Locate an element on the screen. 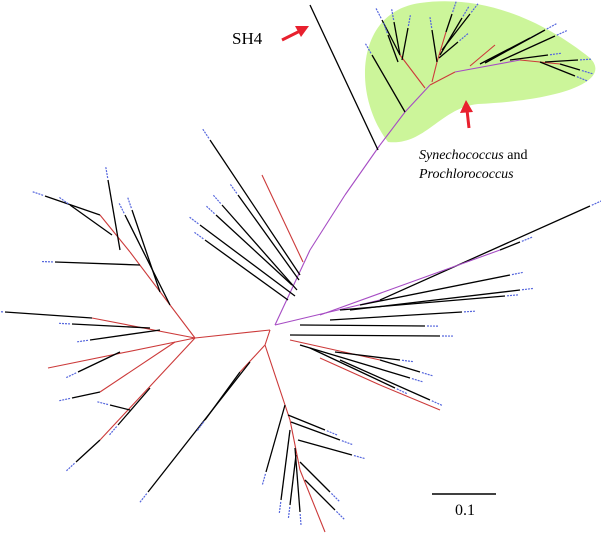 Image resolution: width=601 pixels, height=543 pixels. scale-bar-label: 0.1 is located at coordinates (465, 510).